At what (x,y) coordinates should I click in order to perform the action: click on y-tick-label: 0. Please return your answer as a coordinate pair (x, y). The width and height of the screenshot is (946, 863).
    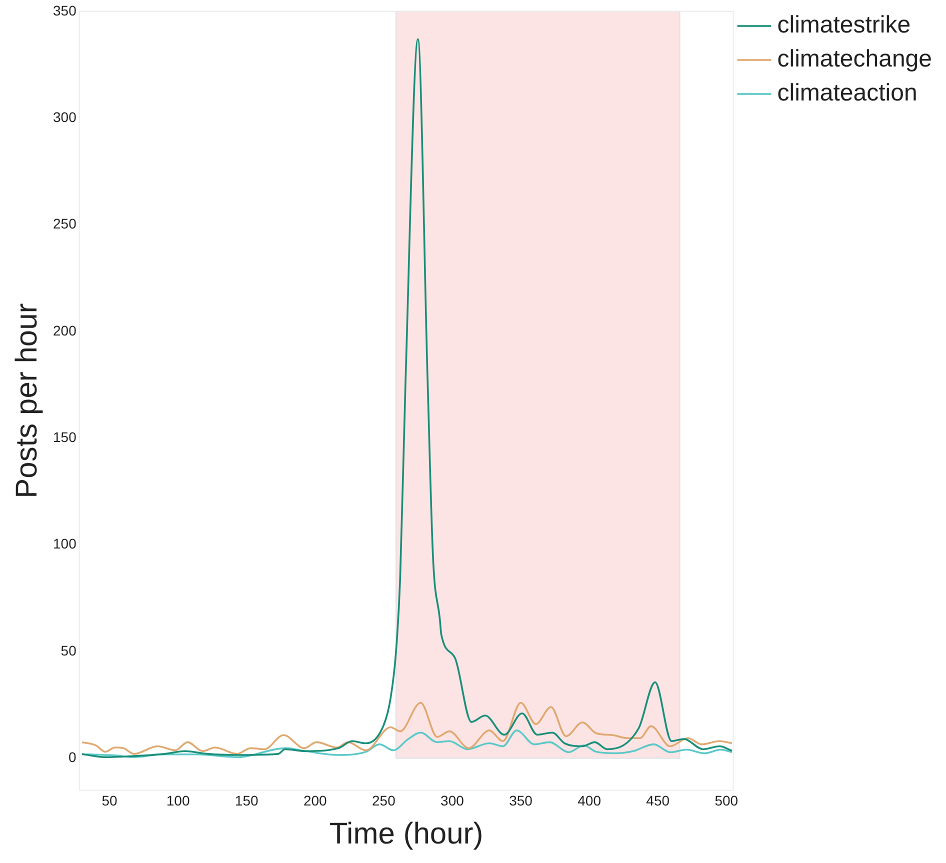
    Looking at the image, I should click on (72, 757).